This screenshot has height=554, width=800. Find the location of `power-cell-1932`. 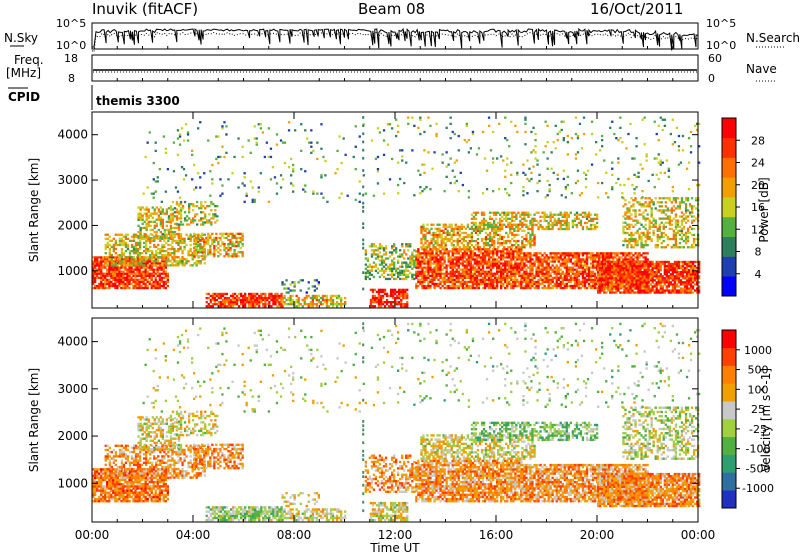

power-cell-1932 is located at coordinates (382, 264).